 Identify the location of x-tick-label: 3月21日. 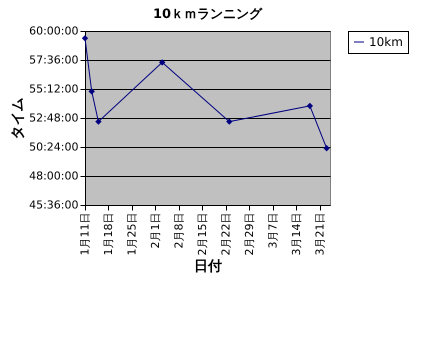
(319, 234).